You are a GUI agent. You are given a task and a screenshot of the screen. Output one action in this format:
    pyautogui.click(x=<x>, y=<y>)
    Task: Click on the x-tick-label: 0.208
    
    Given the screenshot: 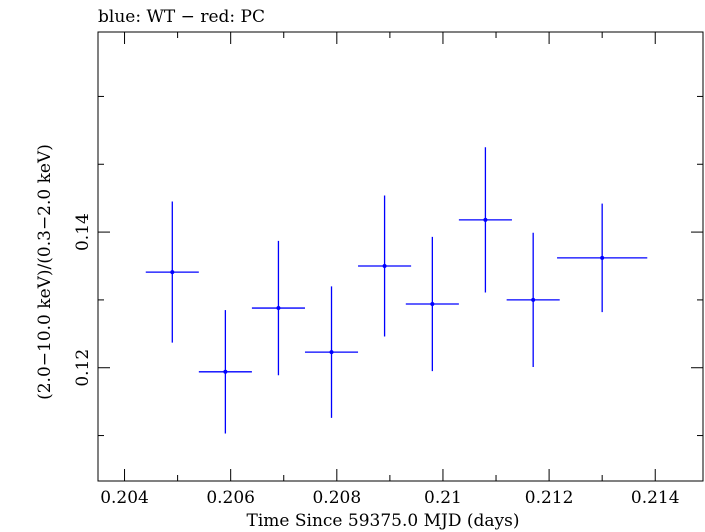 What is the action you would take?
    pyautogui.click(x=336, y=498)
    